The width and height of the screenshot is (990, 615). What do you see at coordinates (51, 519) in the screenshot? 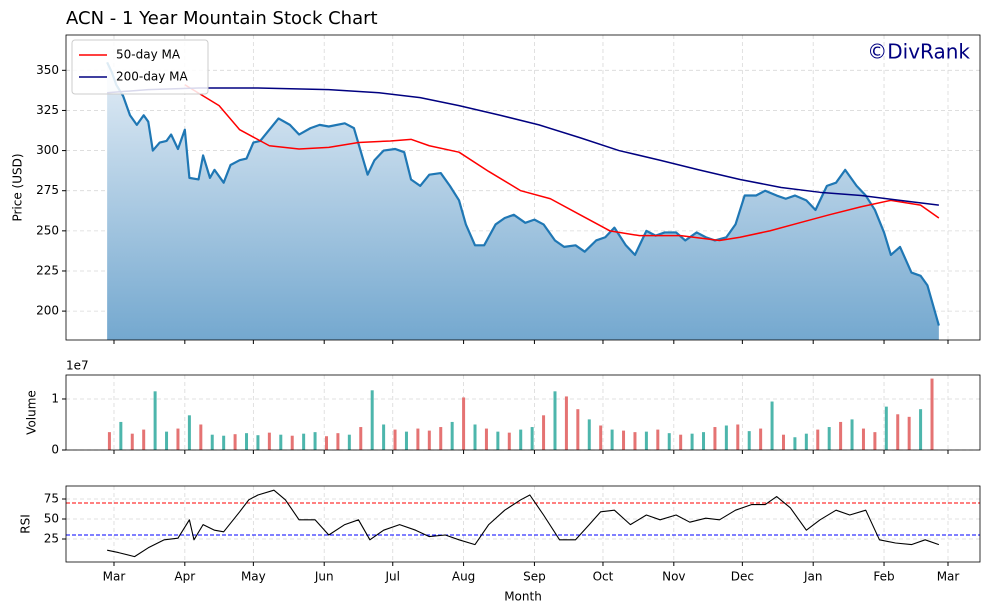
I see `y-tick-label: 50` at bounding box center [51, 519].